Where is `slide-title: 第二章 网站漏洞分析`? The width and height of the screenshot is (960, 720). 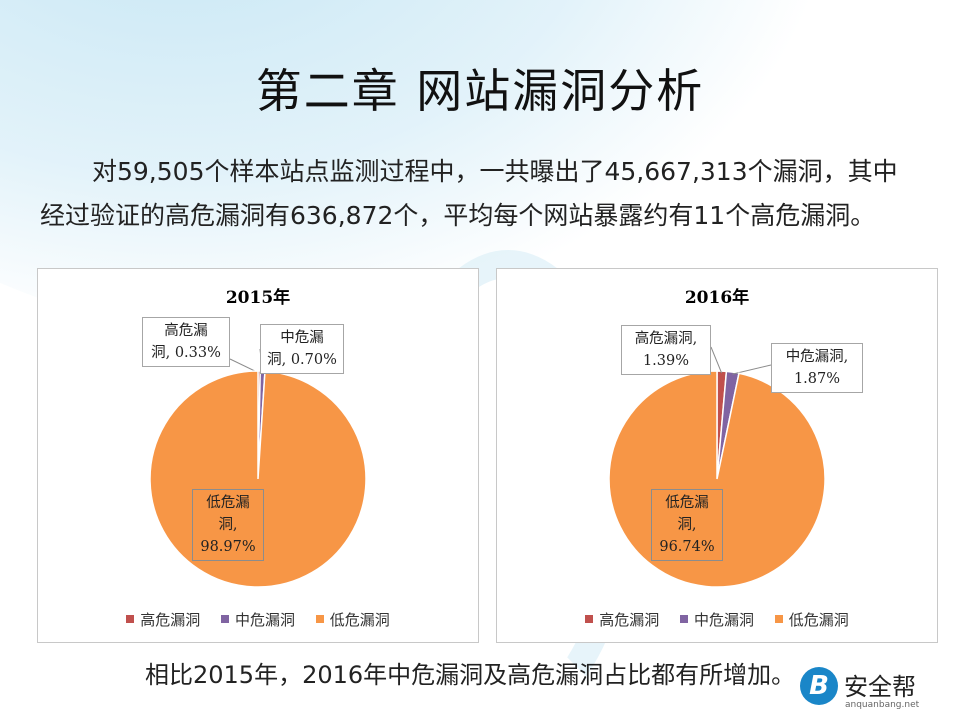 slide-title: 第二章 网站漏洞分析 is located at coordinates (480, 91).